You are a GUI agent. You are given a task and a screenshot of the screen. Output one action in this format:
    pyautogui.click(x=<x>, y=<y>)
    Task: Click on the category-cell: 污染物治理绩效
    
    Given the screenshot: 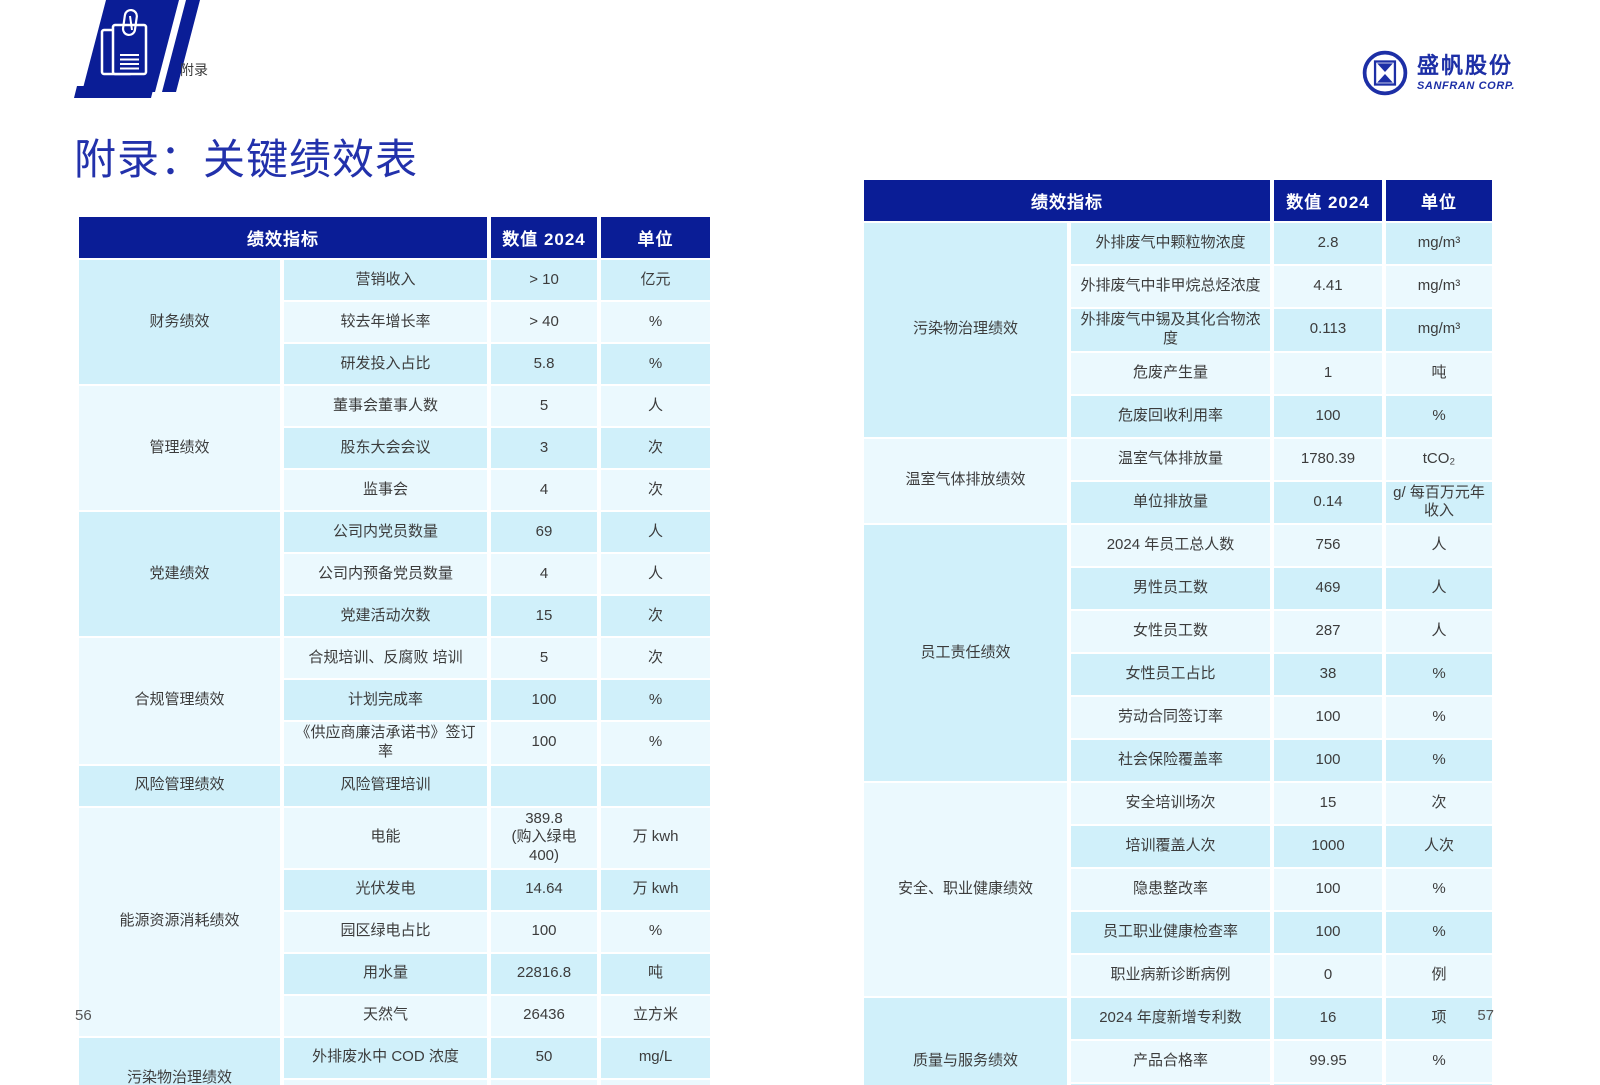 What is the action you would take?
    pyautogui.click(x=179, y=1060)
    